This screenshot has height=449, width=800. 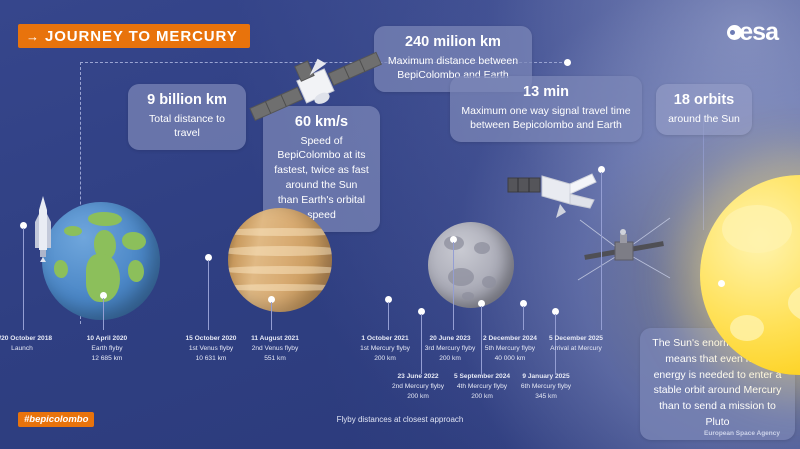 What do you see at coordinates (546, 396) in the screenshot?
I see `timeline-distance: 345 km` at bounding box center [546, 396].